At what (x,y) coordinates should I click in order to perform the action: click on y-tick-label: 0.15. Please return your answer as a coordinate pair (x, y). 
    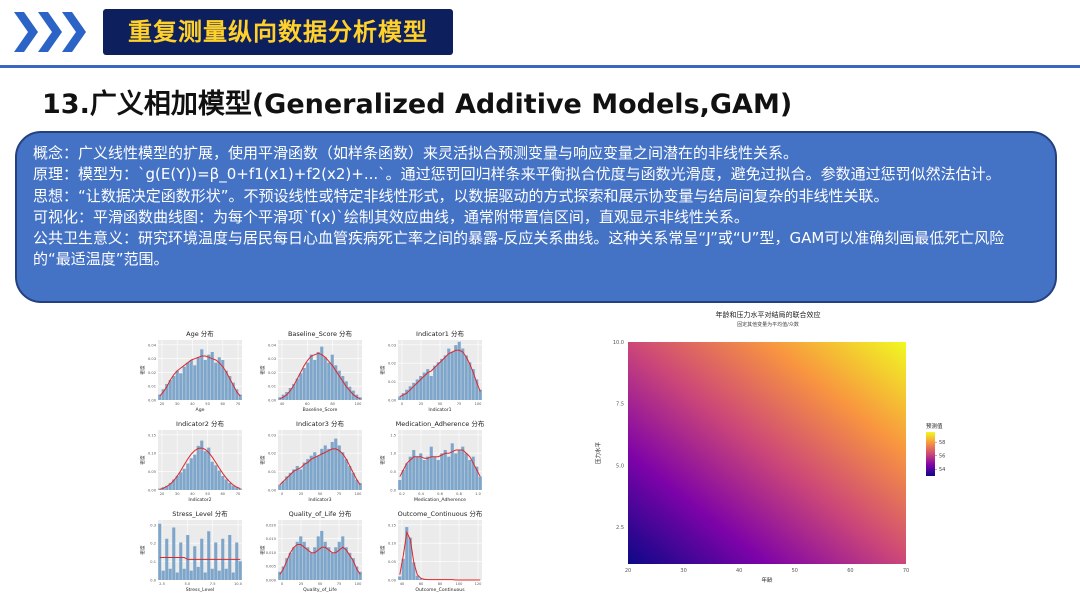
    Looking at the image, I should click on (392, 525).